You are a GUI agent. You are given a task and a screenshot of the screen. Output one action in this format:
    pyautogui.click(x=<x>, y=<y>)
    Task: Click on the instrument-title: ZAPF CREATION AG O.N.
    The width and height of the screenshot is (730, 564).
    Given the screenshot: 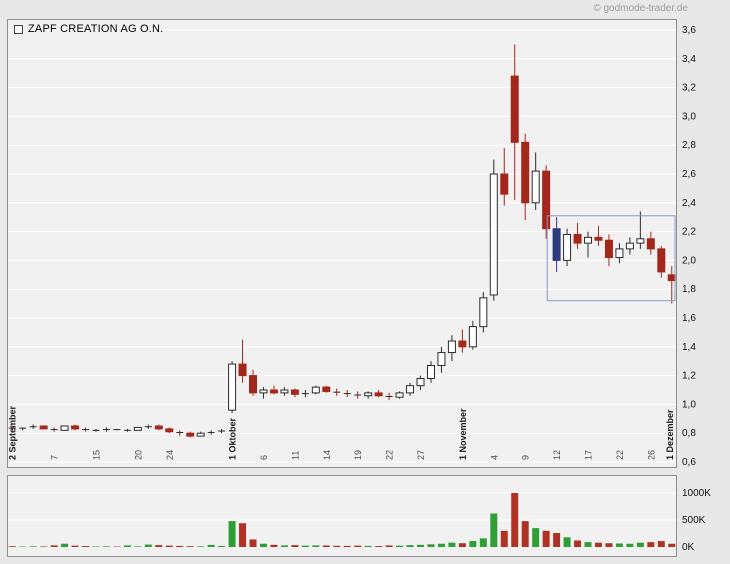 What is the action you would take?
    pyautogui.click(x=96, y=29)
    